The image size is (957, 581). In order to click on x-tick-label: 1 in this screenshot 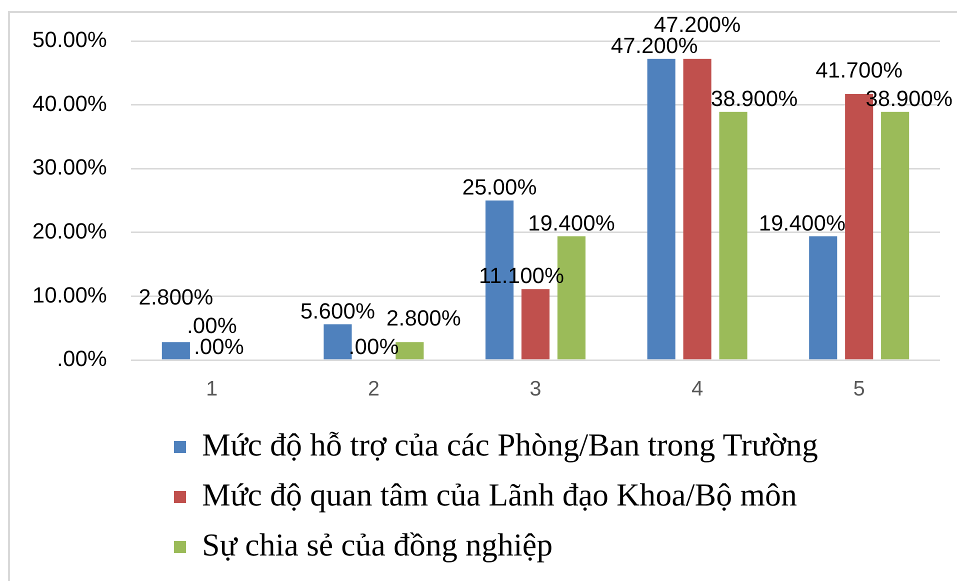, I will do `click(212, 388)`.